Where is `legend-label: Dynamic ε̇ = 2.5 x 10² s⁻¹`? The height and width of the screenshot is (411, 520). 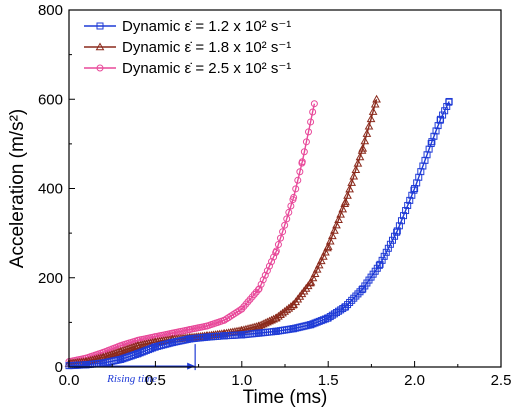 legend-label: Dynamic ε̇ = 2.5 x 10² s⁻¹ is located at coordinates (206, 68).